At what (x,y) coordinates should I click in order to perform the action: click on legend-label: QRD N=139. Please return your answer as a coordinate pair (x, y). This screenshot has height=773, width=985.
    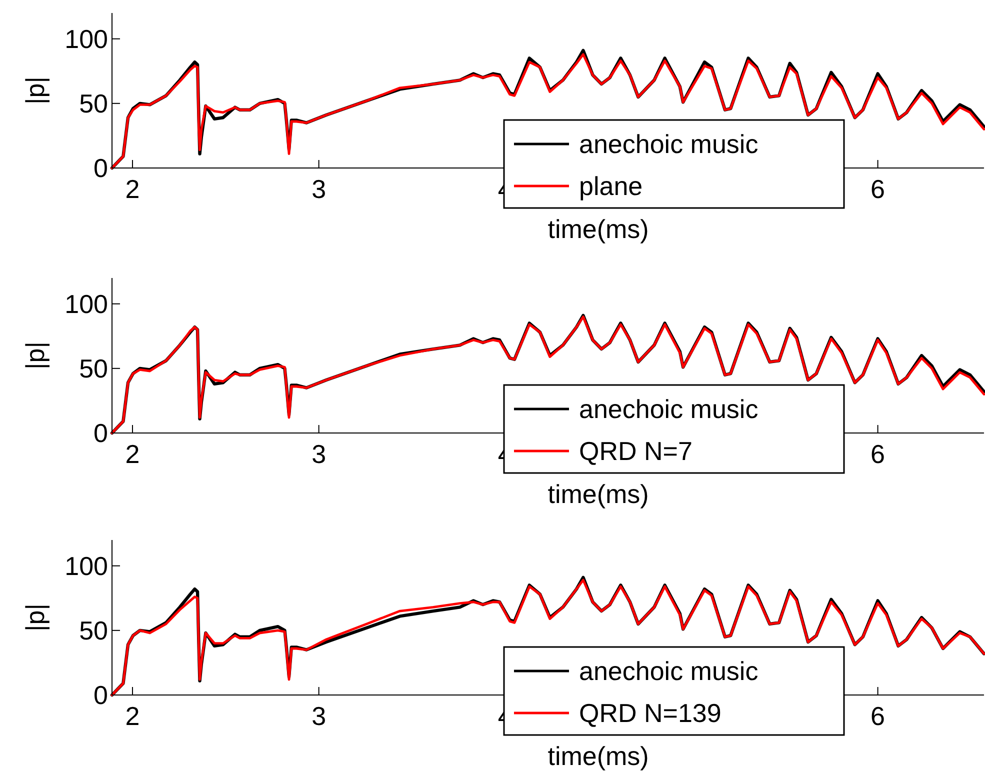
    Looking at the image, I should click on (650, 713).